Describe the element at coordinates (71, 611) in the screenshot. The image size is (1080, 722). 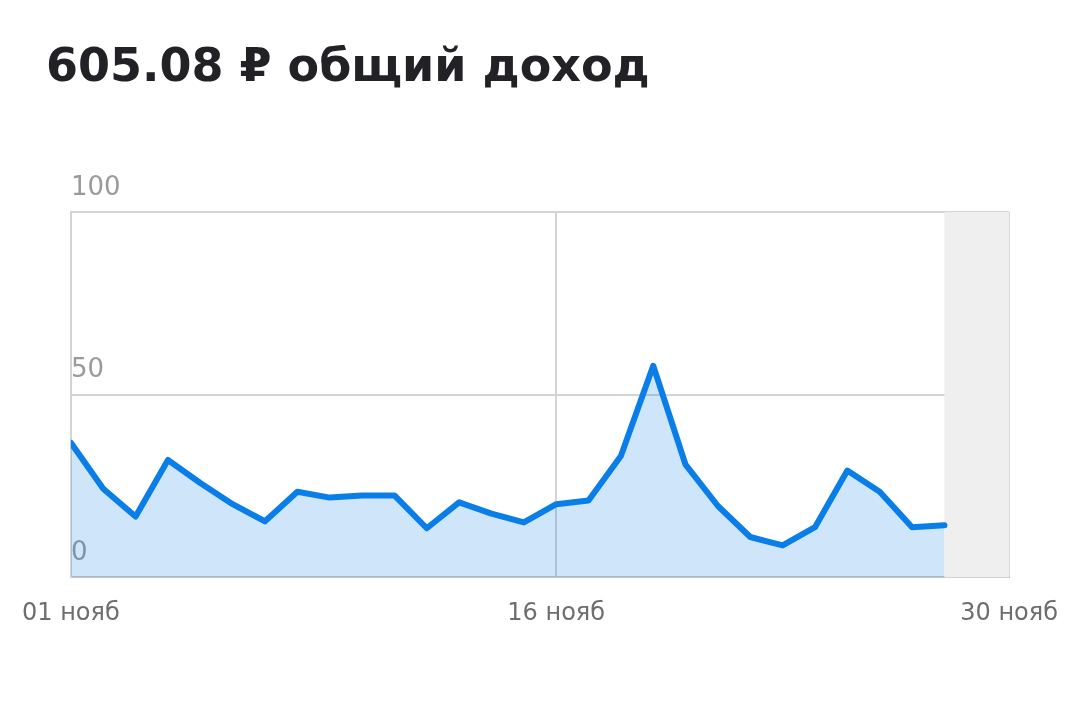
I see `x-tick-label: 01 нояб` at that location.